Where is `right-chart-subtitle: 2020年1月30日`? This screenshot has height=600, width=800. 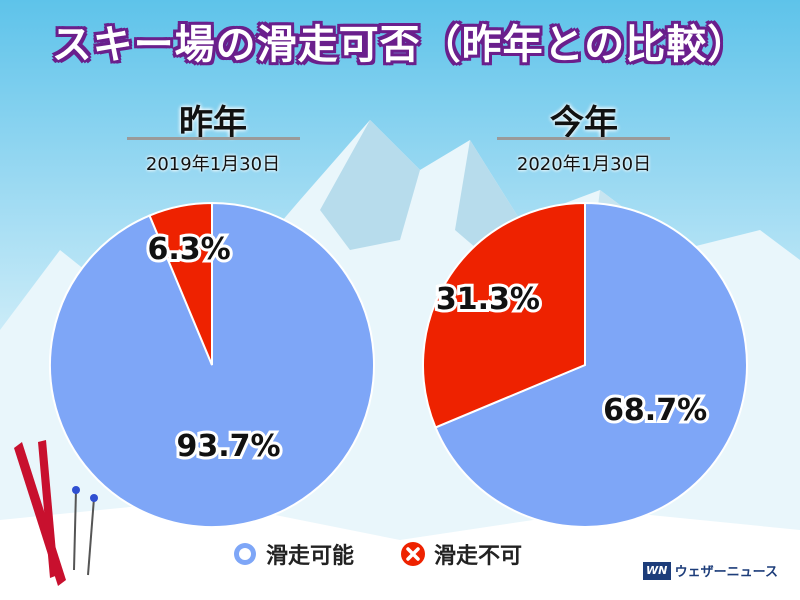
right-chart-subtitle: 2020年1月30日 is located at coordinates (584, 164).